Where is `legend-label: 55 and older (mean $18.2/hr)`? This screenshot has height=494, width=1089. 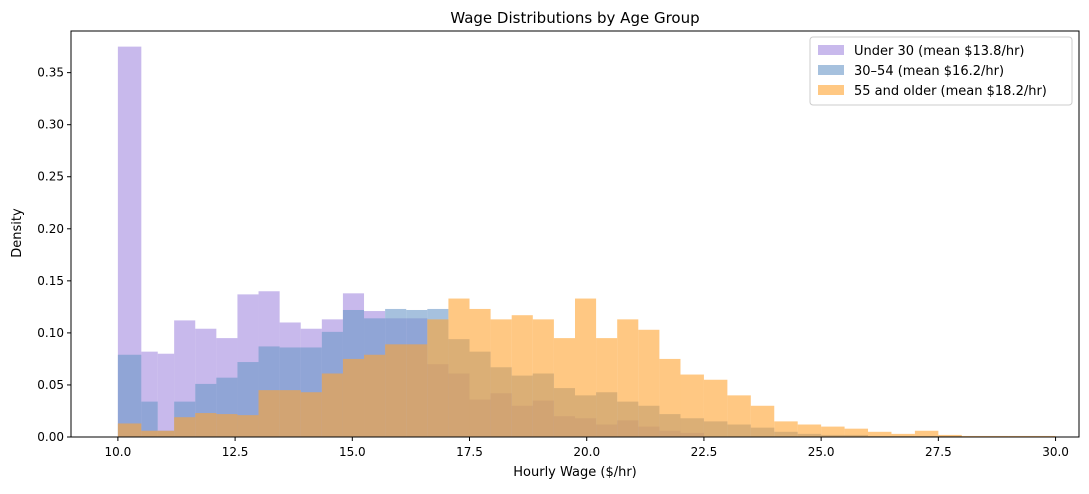 legend-label: 55 and older (mean $18.2/hr) is located at coordinates (950, 91).